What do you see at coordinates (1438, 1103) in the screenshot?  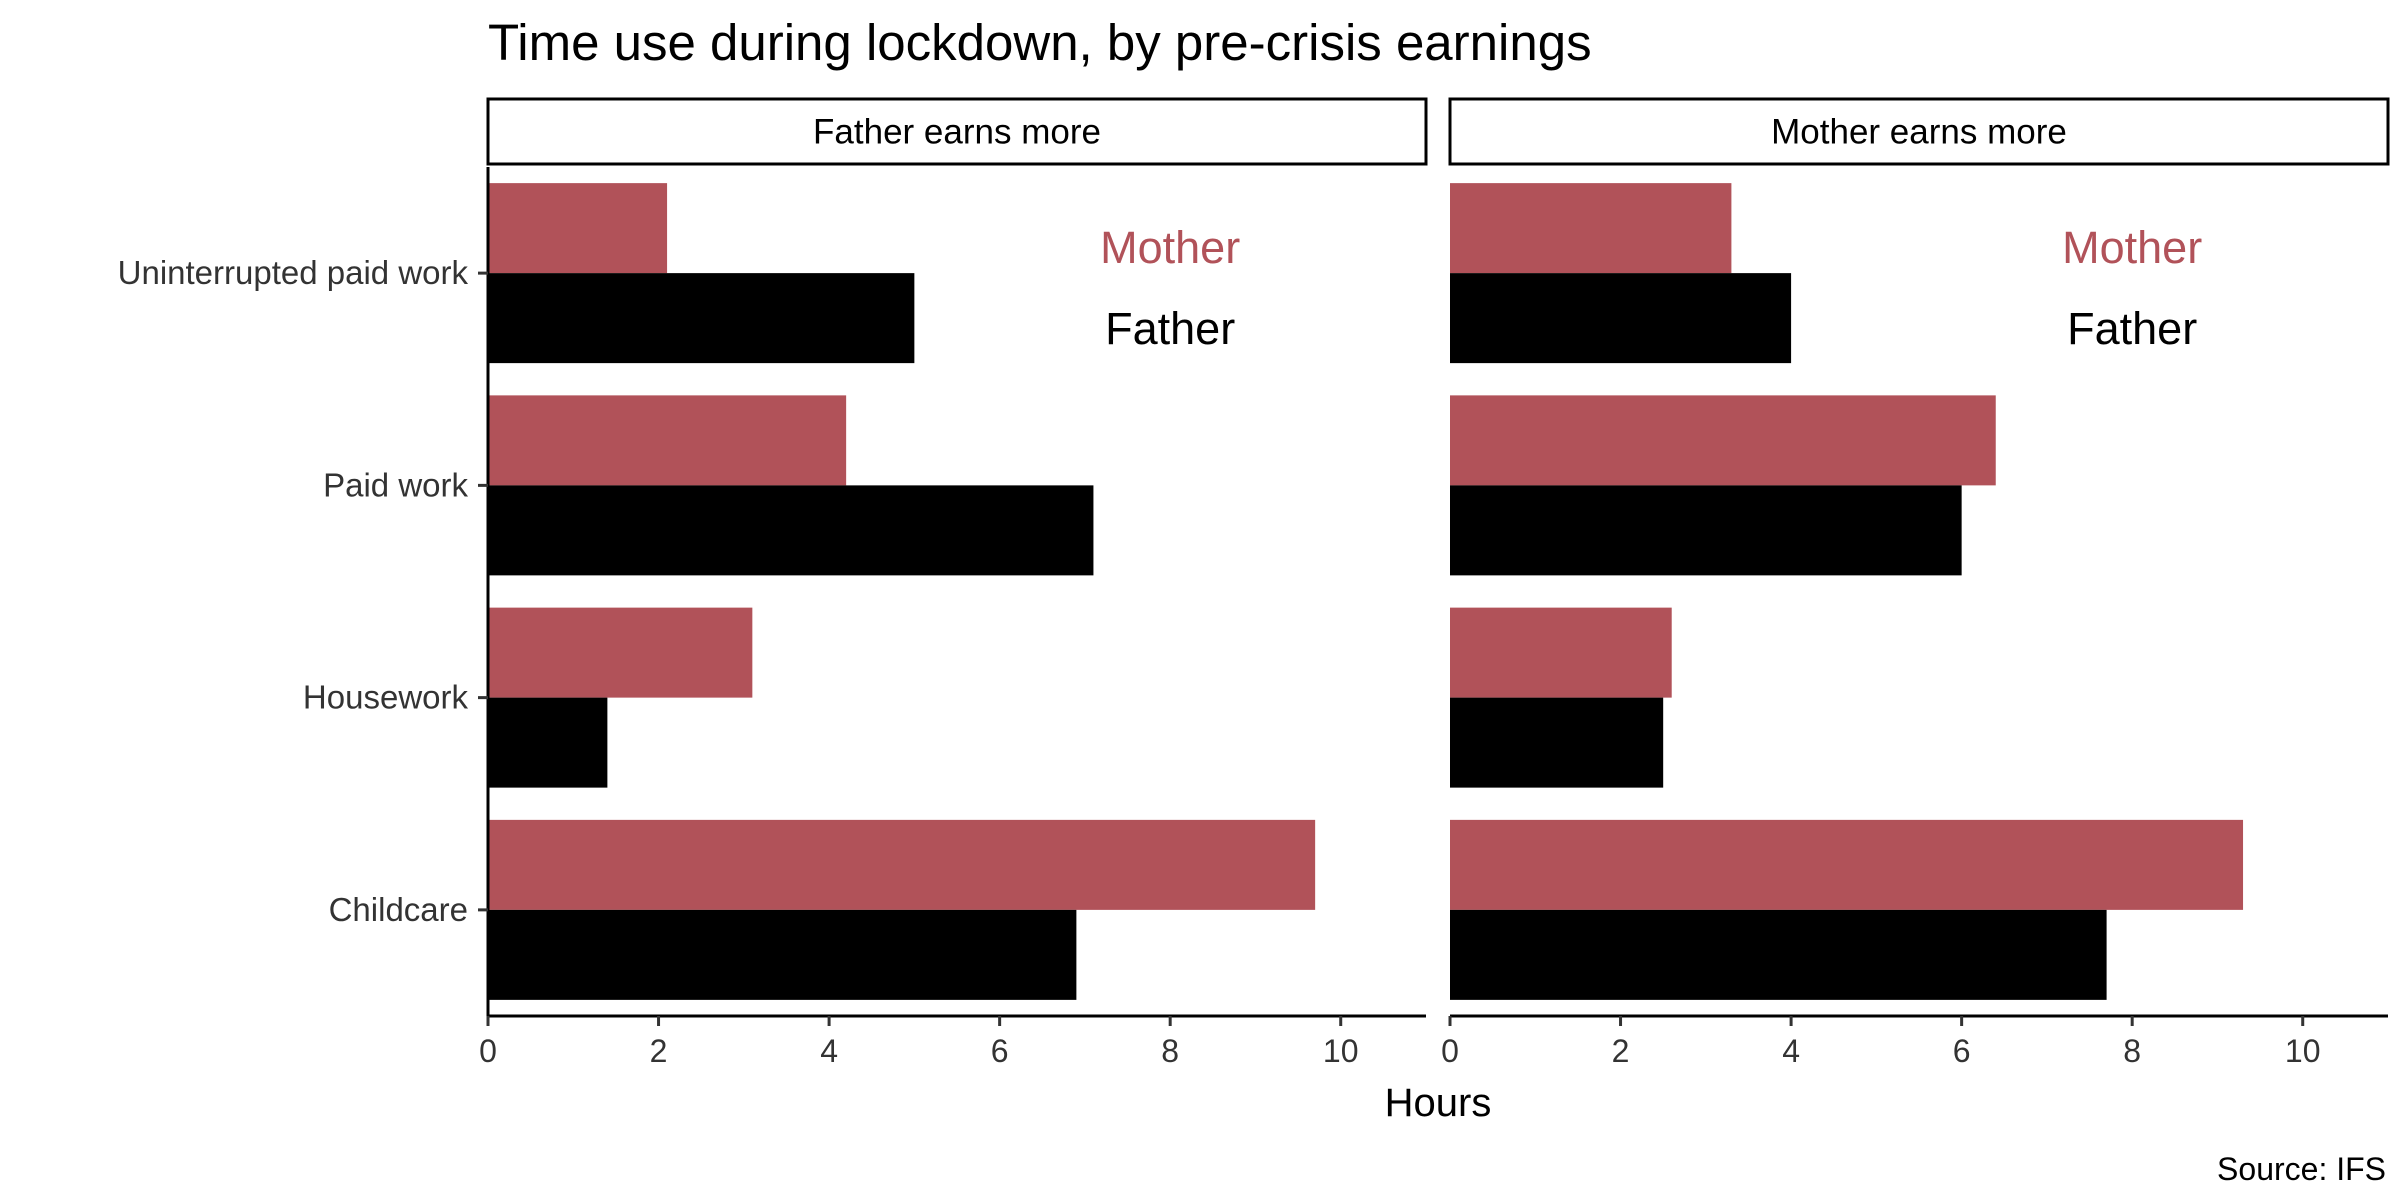 I see `x-axis-title: Hours` at bounding box center [1438, 1103].